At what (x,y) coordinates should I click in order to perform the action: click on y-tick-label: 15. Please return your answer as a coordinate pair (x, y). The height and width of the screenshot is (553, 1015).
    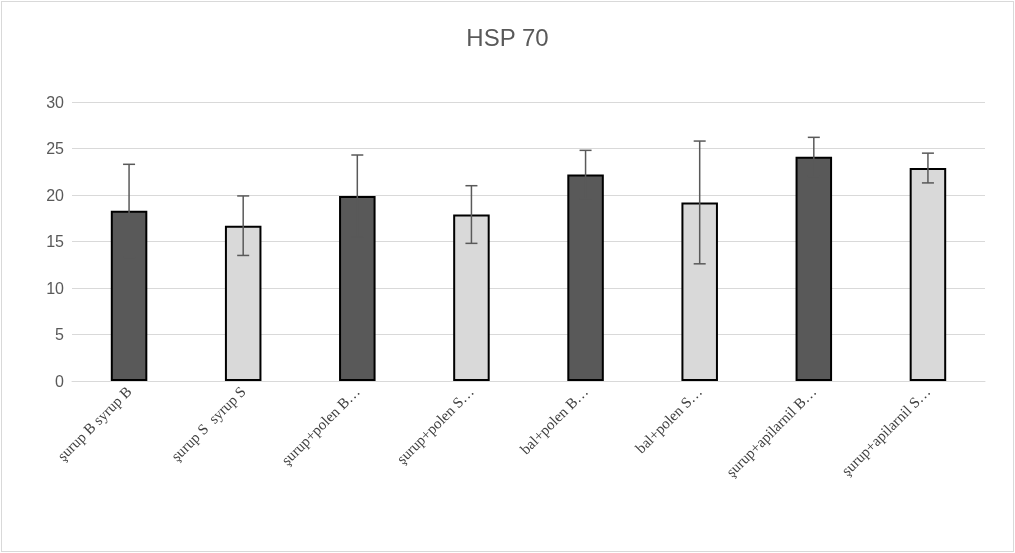
    Looking at the image, I should click on (55, 241).